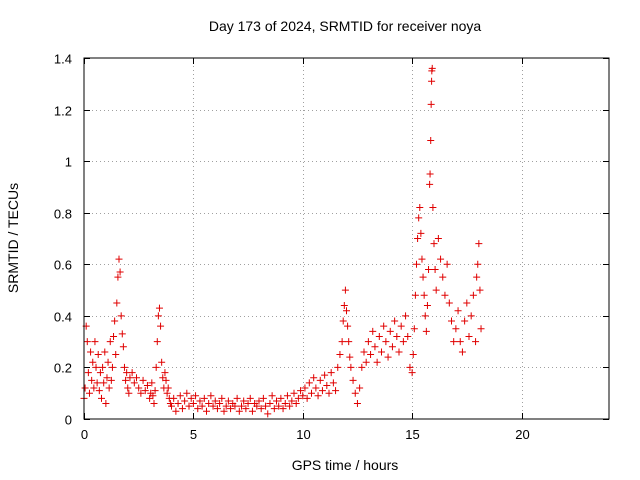 The image size is (640, 480). Describe the element at coordinates (13, 238) in the screenshot. I see `y-axis-label: SRMTID / TECUs` at that location.